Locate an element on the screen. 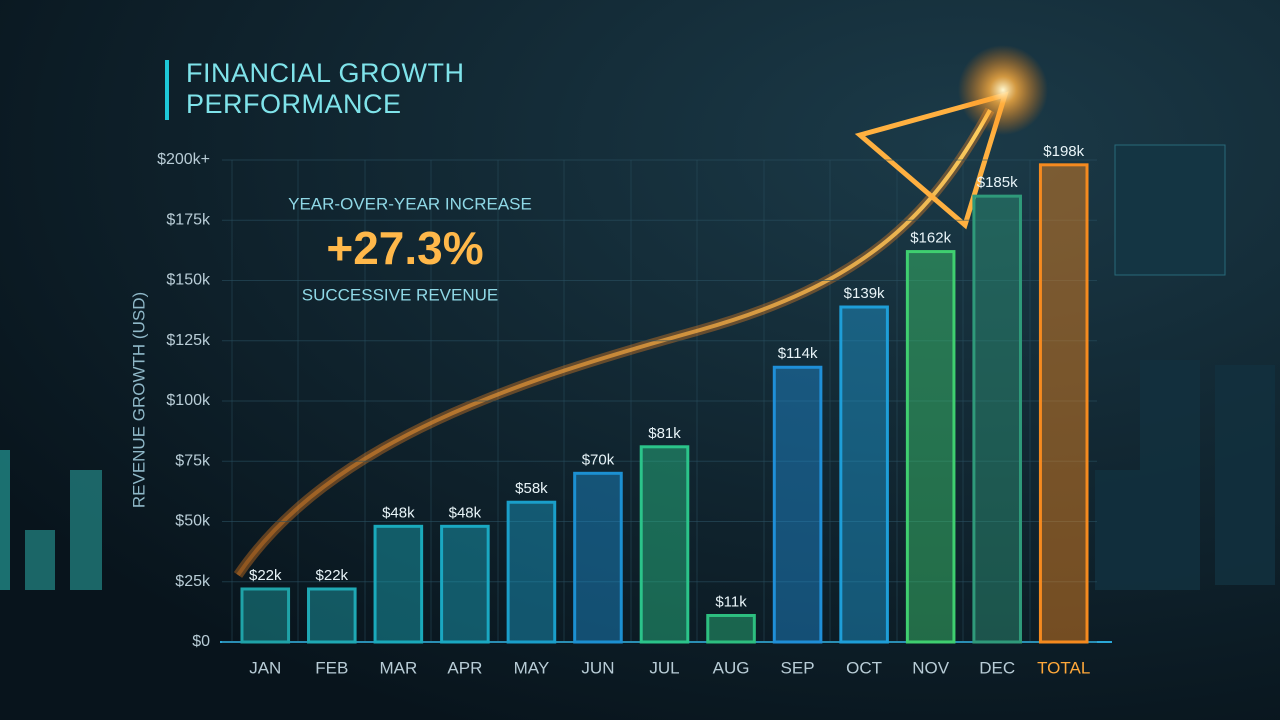 The height and width of the screenshot is (720, 1280). title-accent is located at coordinates (167, 90).